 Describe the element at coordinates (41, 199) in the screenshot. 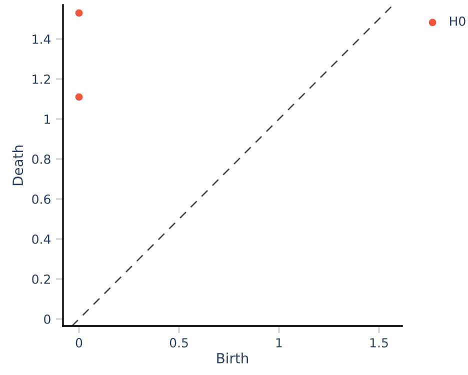

I see `y-tick-label: 0.6` at that location.